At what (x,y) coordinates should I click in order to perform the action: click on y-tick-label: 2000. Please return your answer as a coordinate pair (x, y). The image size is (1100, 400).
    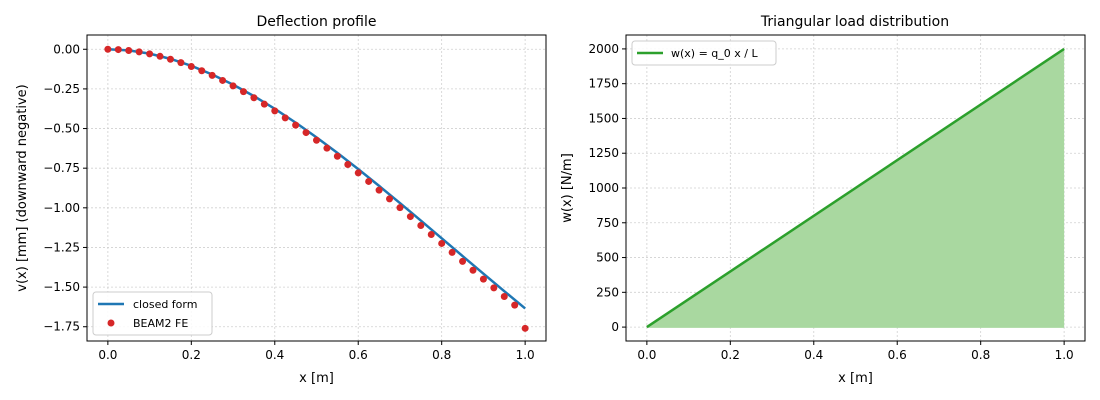
    Looking at the image, I should click on (603, 49).